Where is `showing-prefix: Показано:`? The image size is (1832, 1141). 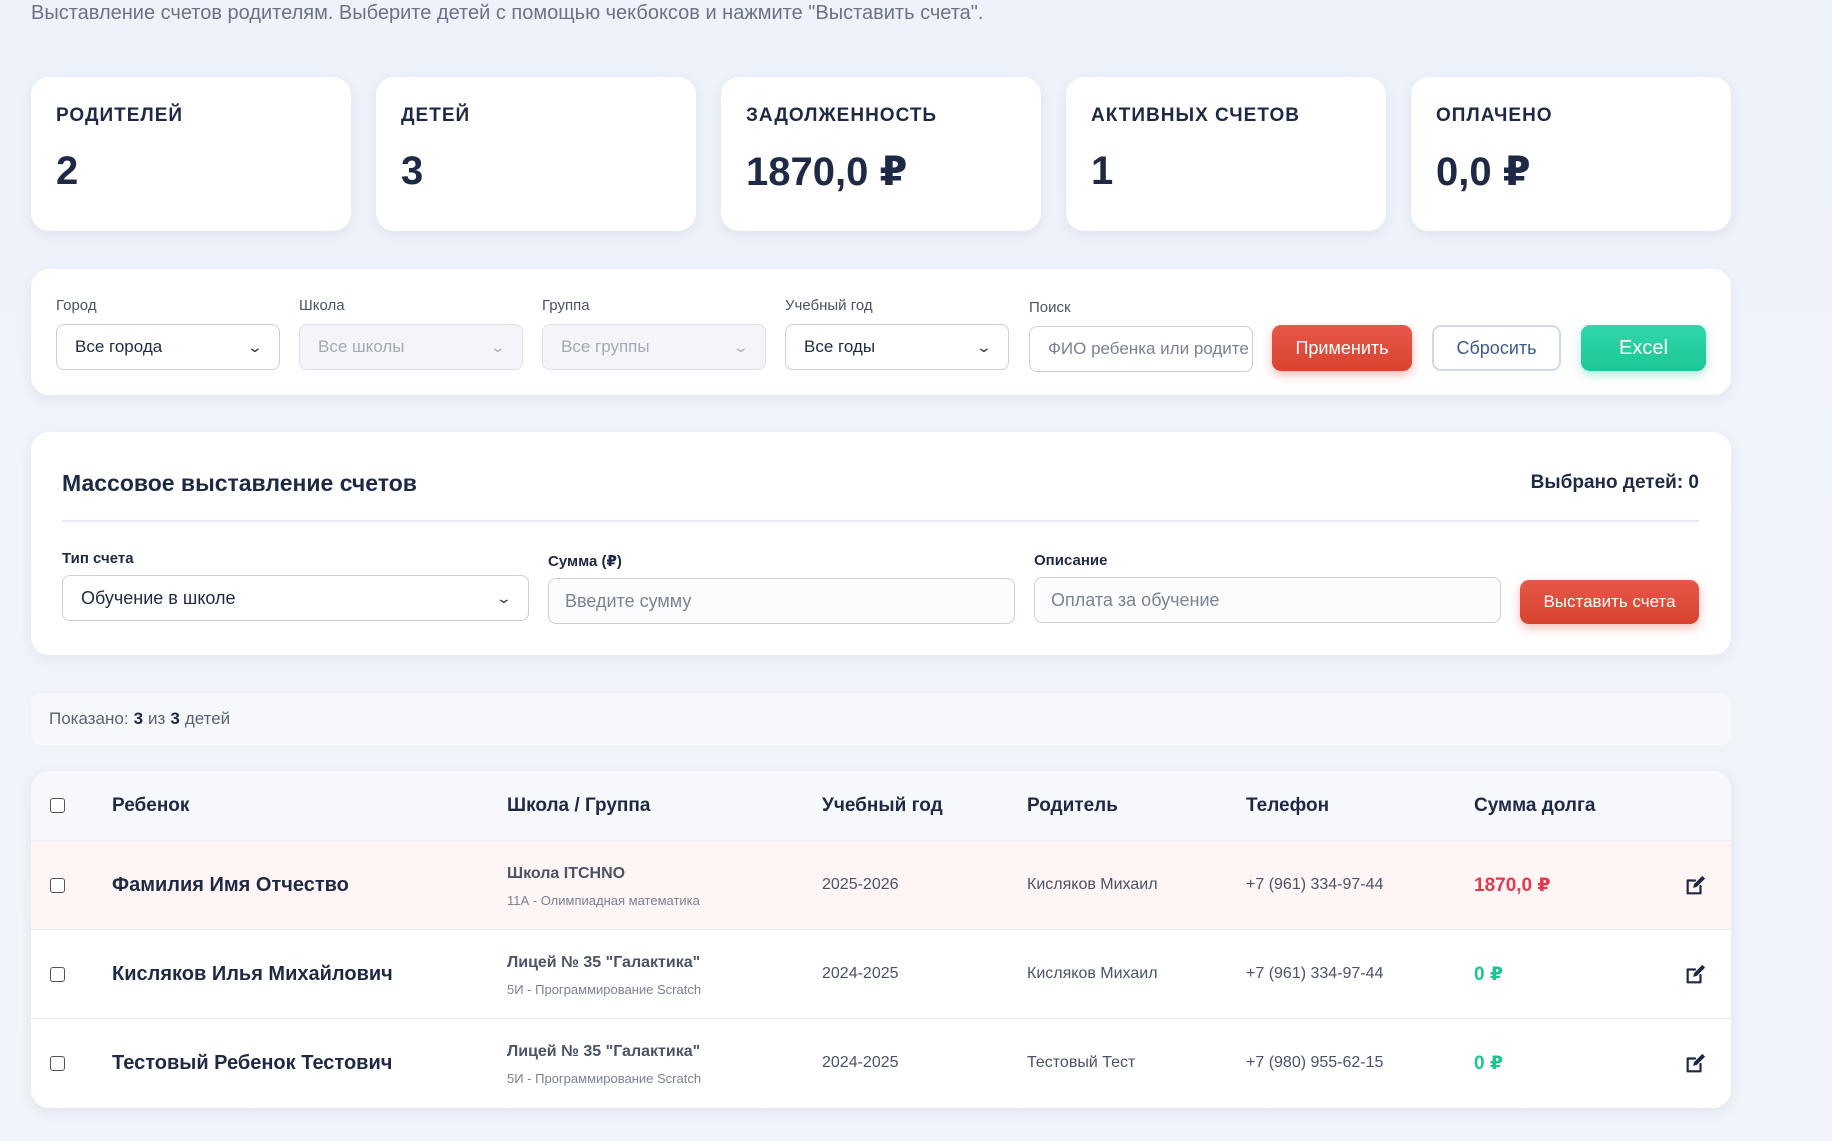
showing-prefix: Показано: is located at coordinates (89, 718).